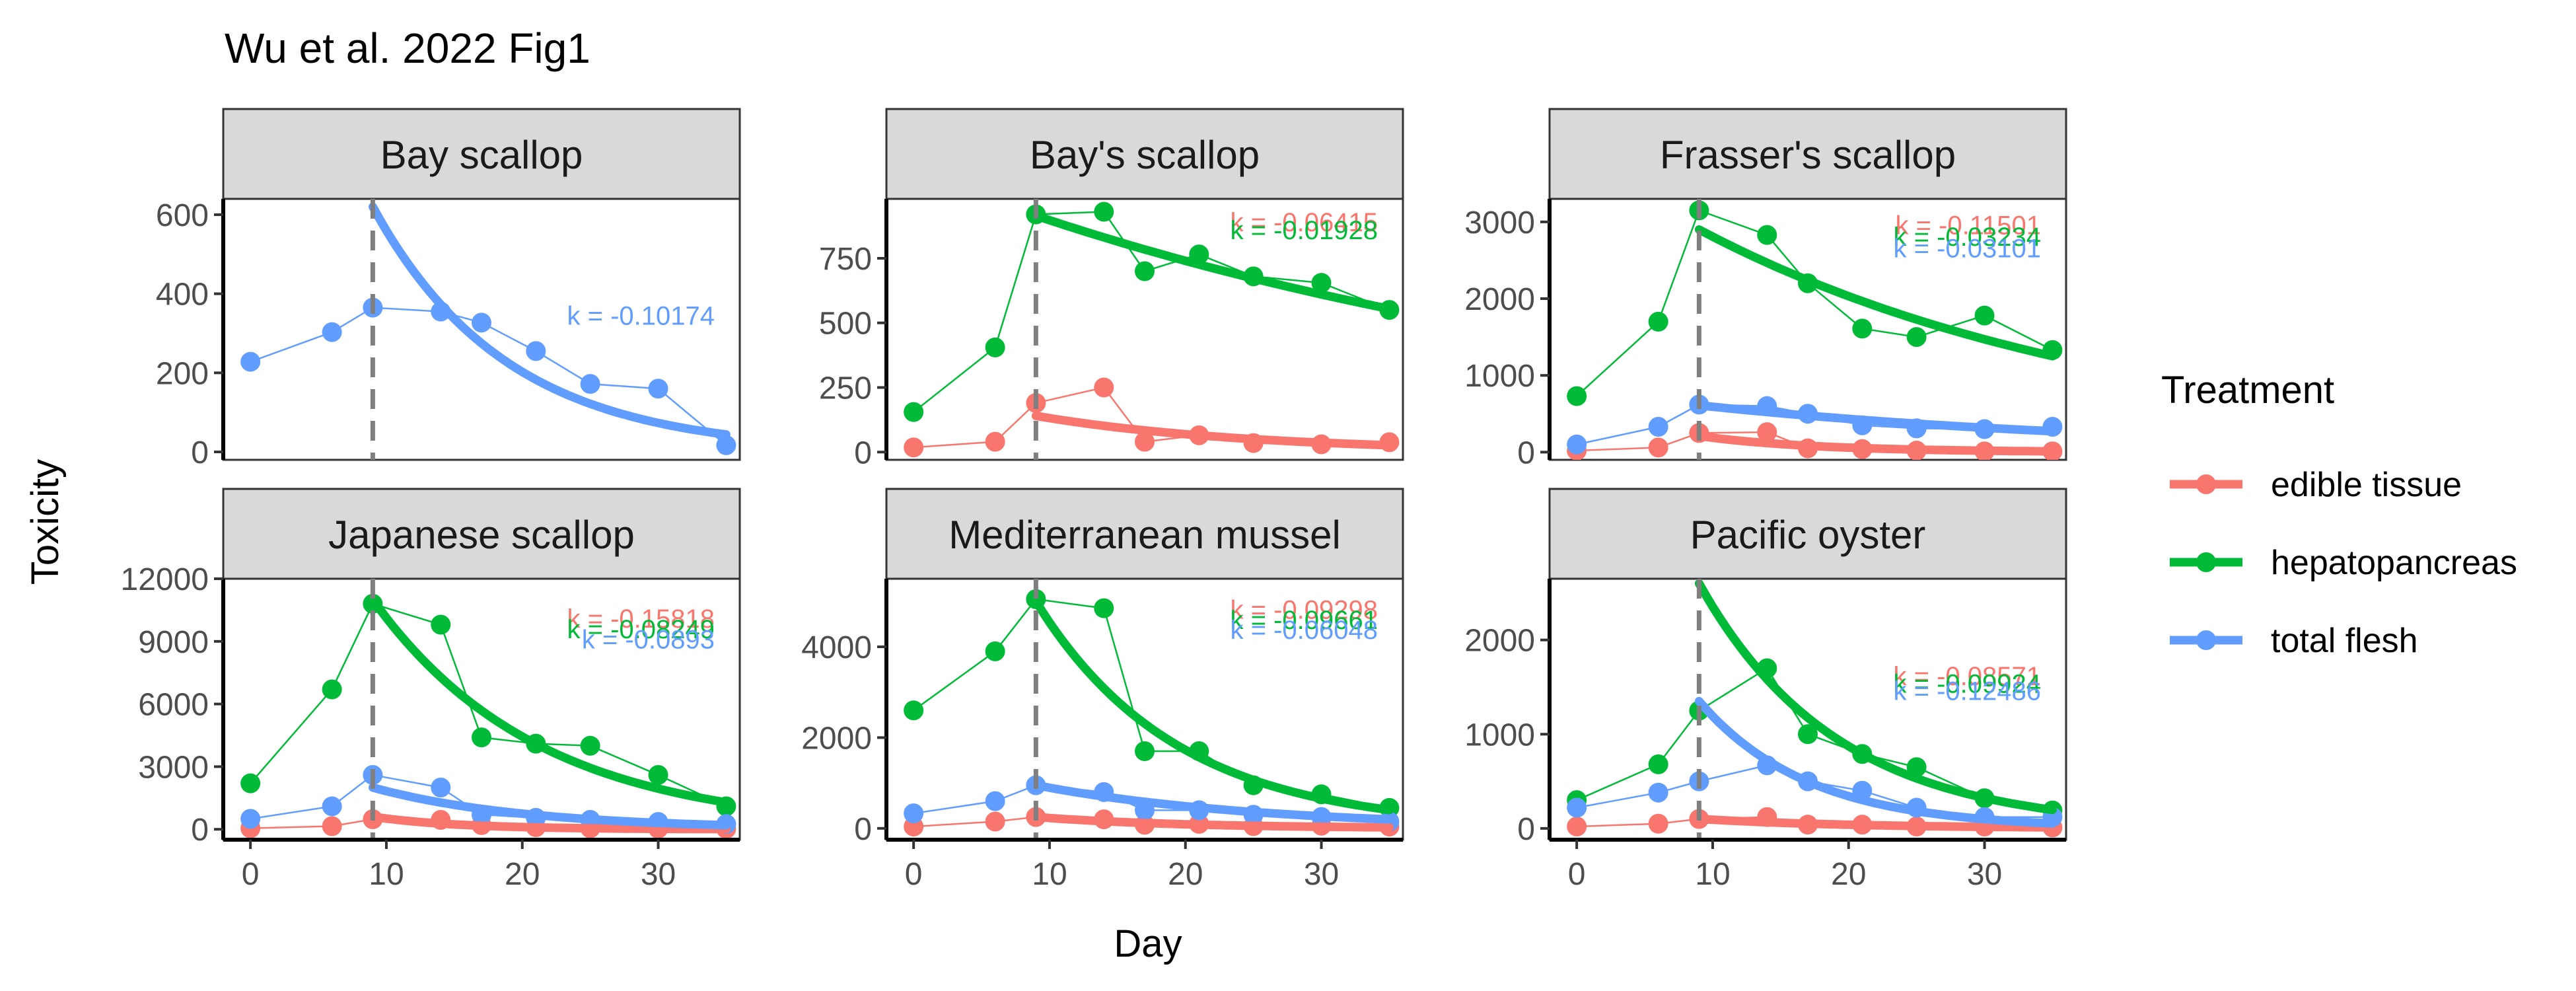  What do you see at coordinates (836, 738) in the screenshot?
I see `y-tick-label-mediterranean-mussel: 2000` at bounding box center [836, 738].